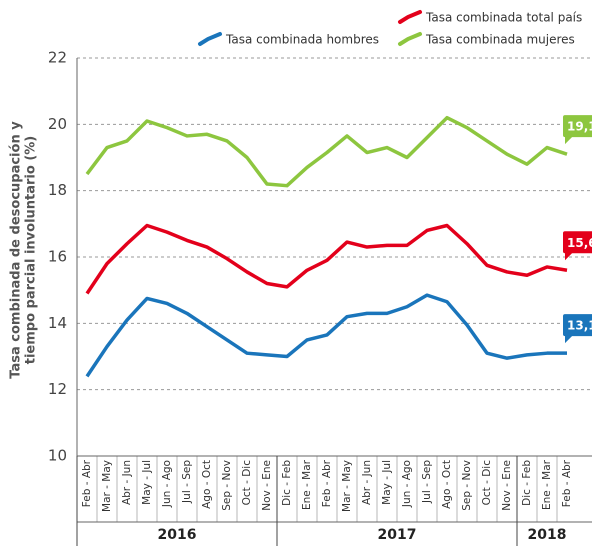  Describe the element at coordinates (503, 18) in the screenshot. I see `legend-label: Tasa combinada total país` at that location.